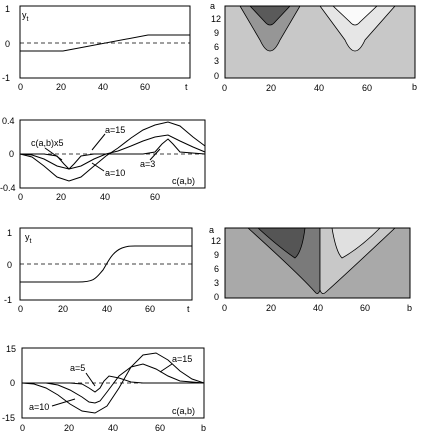 The height and width of the screenshot is (436, 422). What do you see at coordinates (8, 418) in the screenshot?
I see `y-tick-label: -15` at bounding box center [8, 418].